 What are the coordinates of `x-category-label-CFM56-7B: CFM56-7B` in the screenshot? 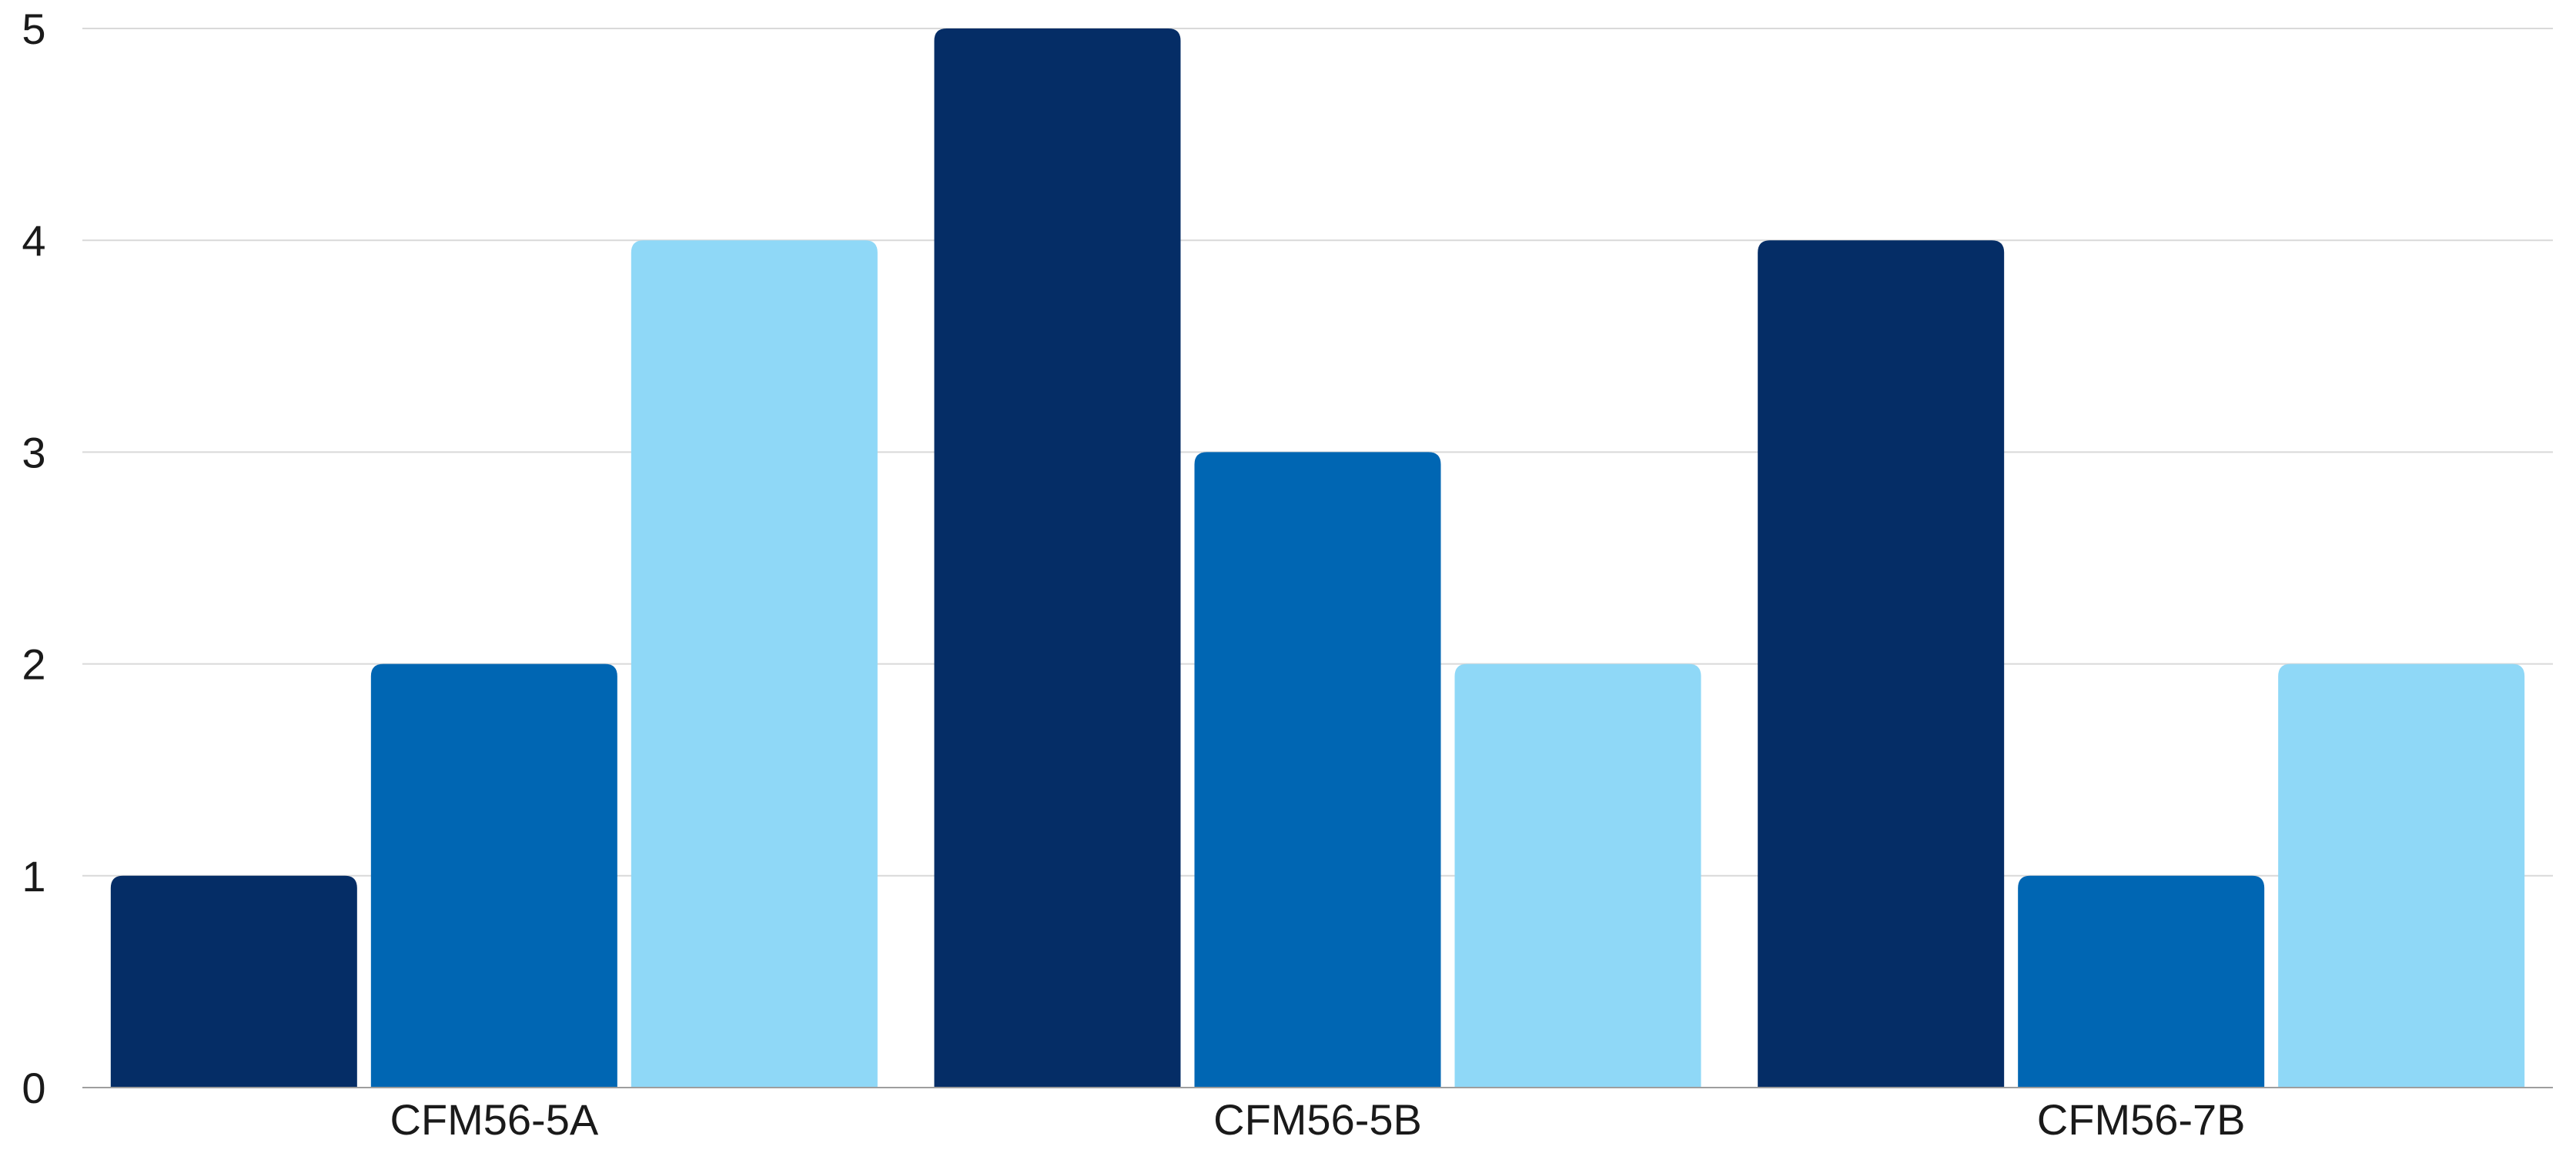 It's located at (2142, 1119).